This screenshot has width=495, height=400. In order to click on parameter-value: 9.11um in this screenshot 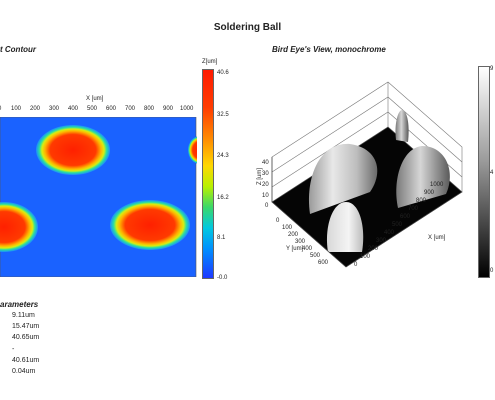, I will do `click(23, 315)`.